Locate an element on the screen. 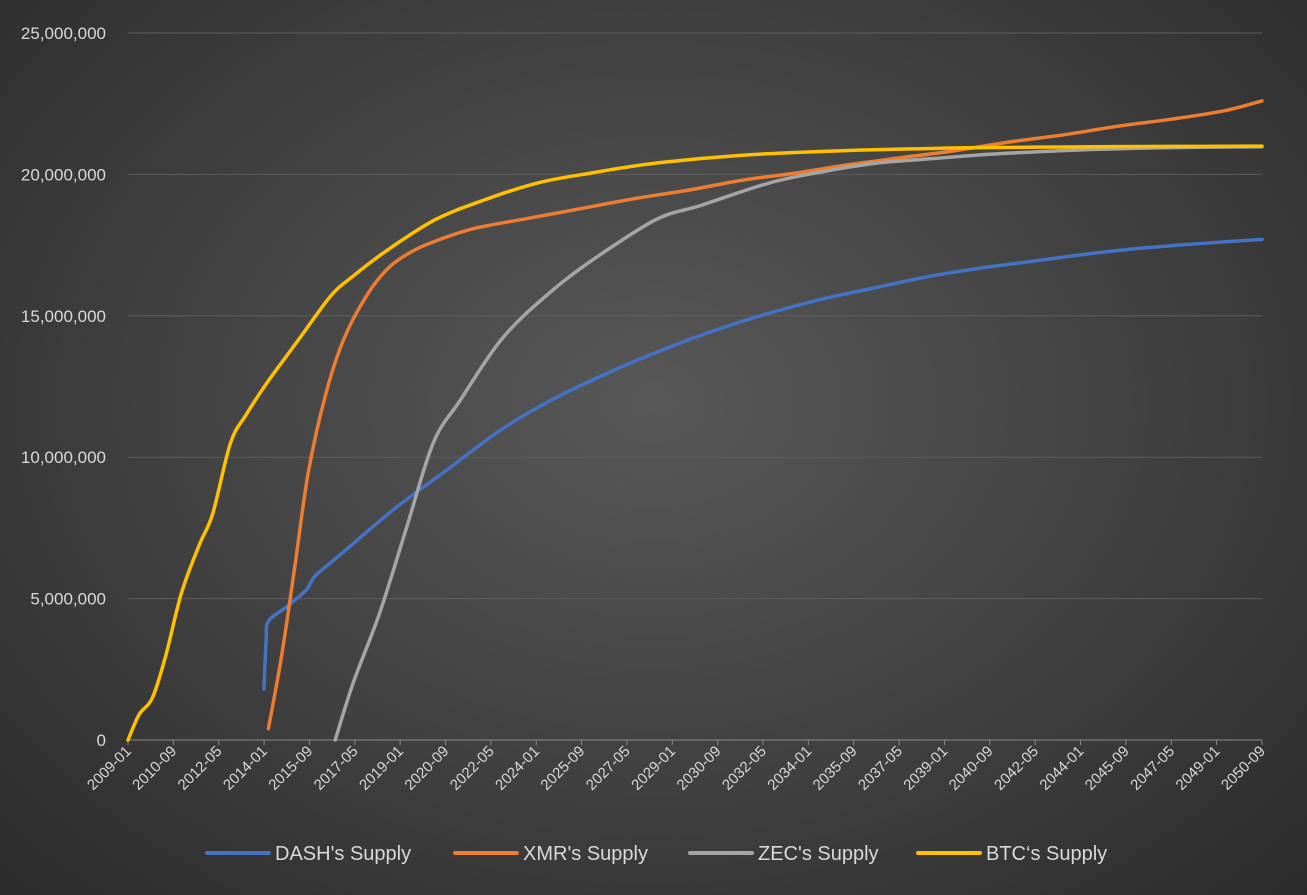 The image size is (1307, 895). y-tick-label: 15,000,000 is located at coordinates (63, 316).